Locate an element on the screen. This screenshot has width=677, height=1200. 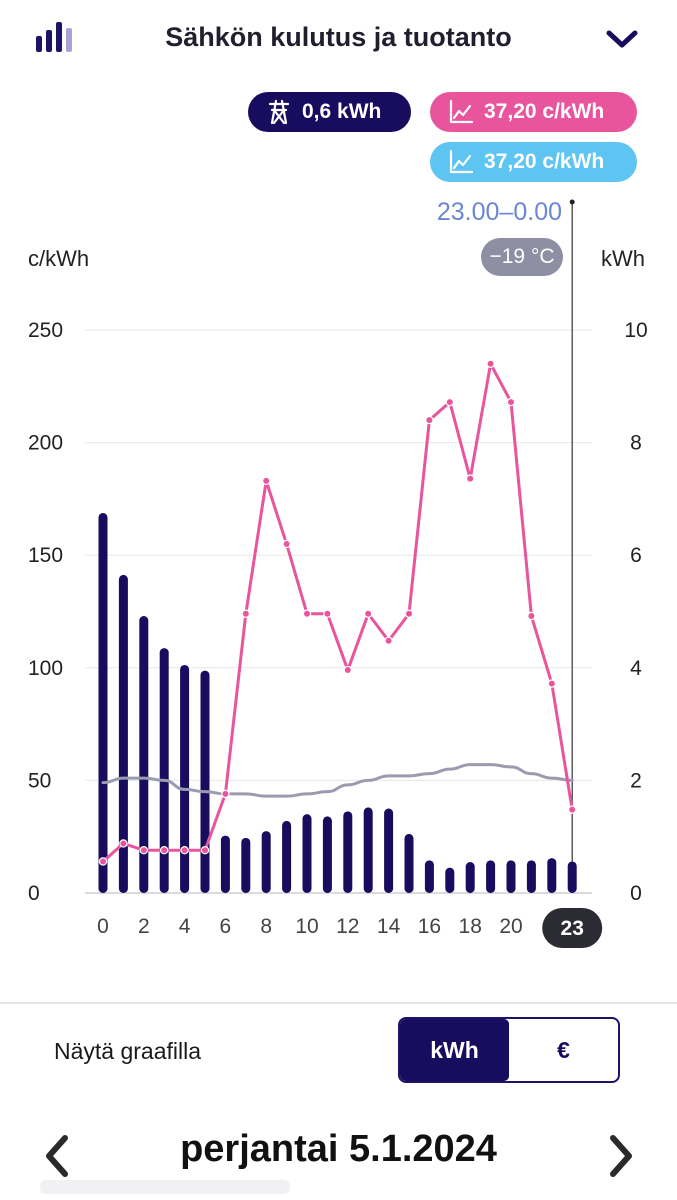
x-tick-label: 18 is located at coordinates (470, 926).